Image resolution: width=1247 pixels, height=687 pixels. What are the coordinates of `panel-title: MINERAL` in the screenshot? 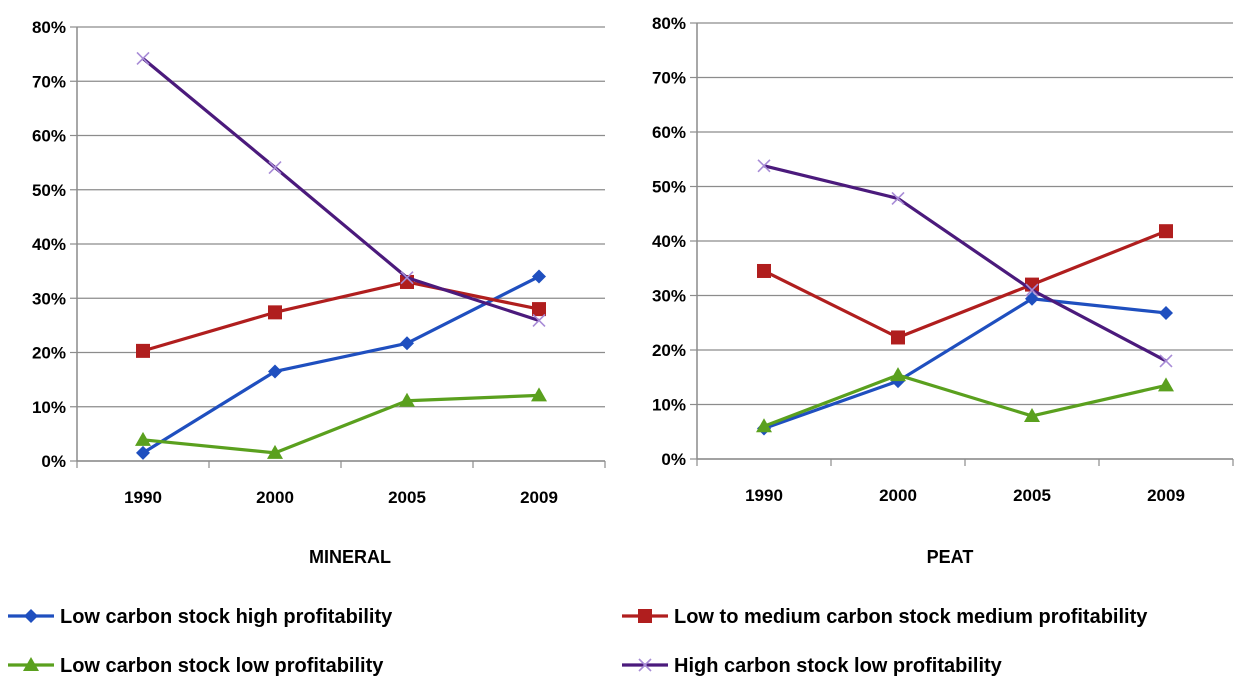 It's located at (350, 557).